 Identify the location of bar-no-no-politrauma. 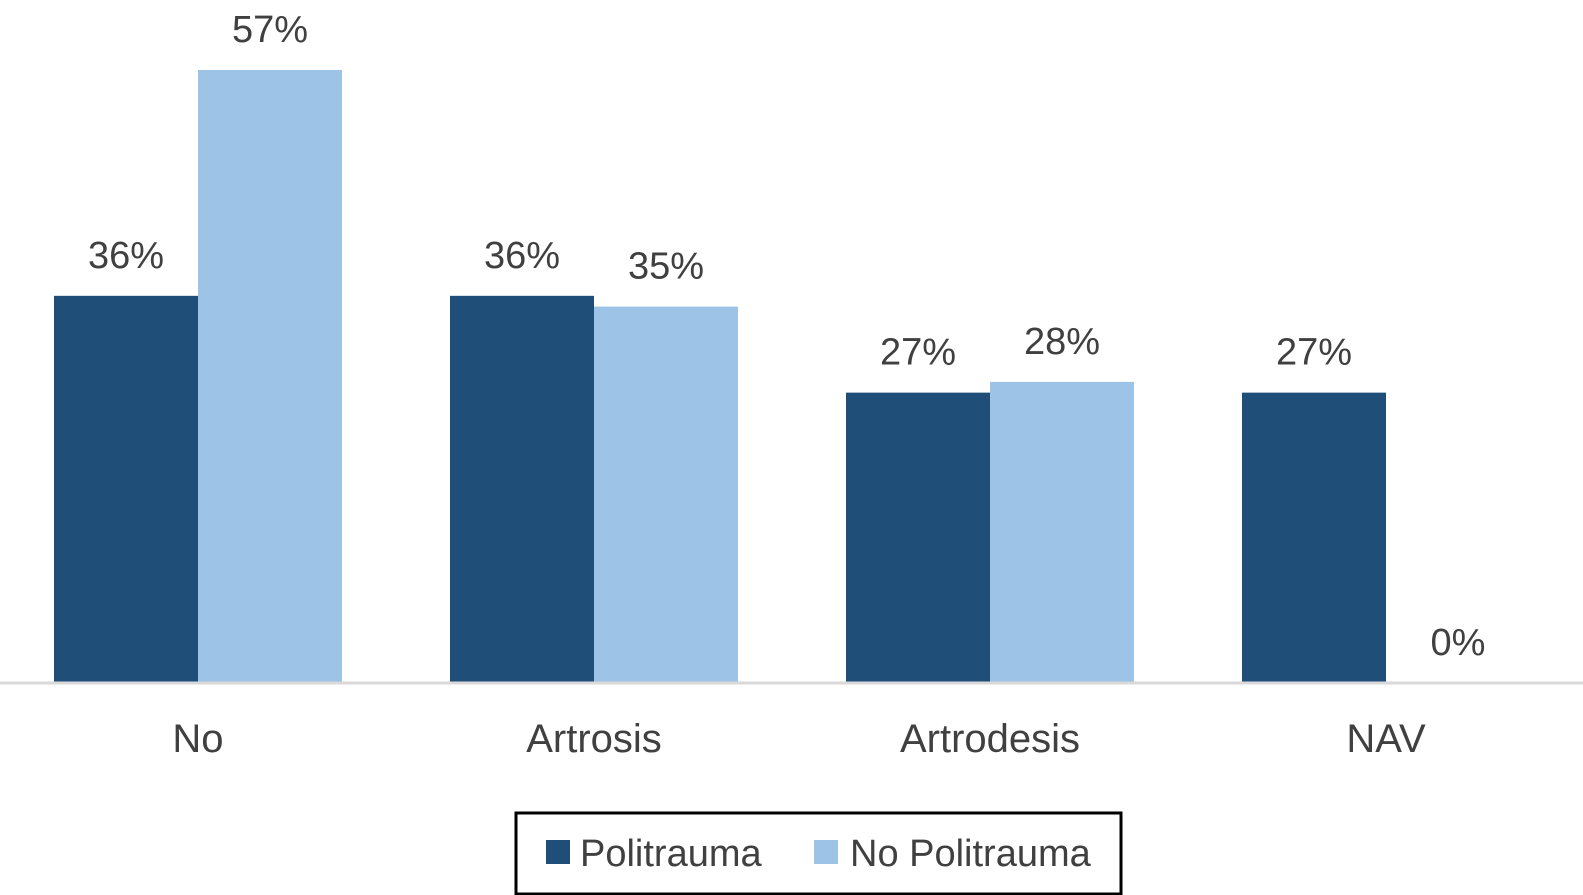
(270, 376).